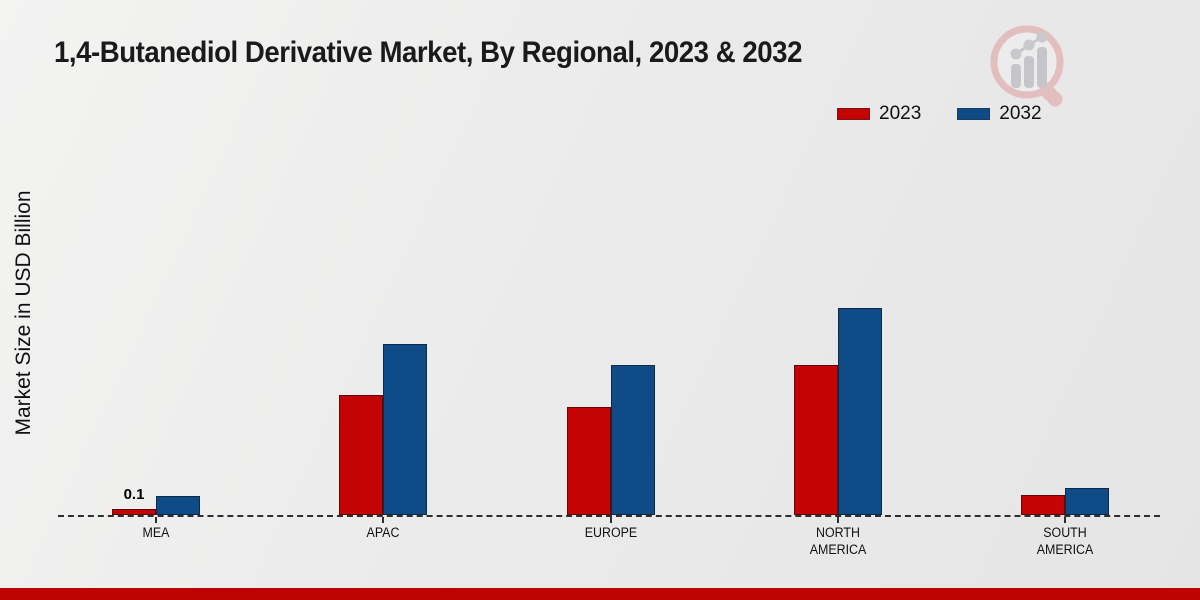  What do you see at coordinates (939, 114) in the screenshot?
I see `legend: 2023 2032` at bounding box center [939, 114].